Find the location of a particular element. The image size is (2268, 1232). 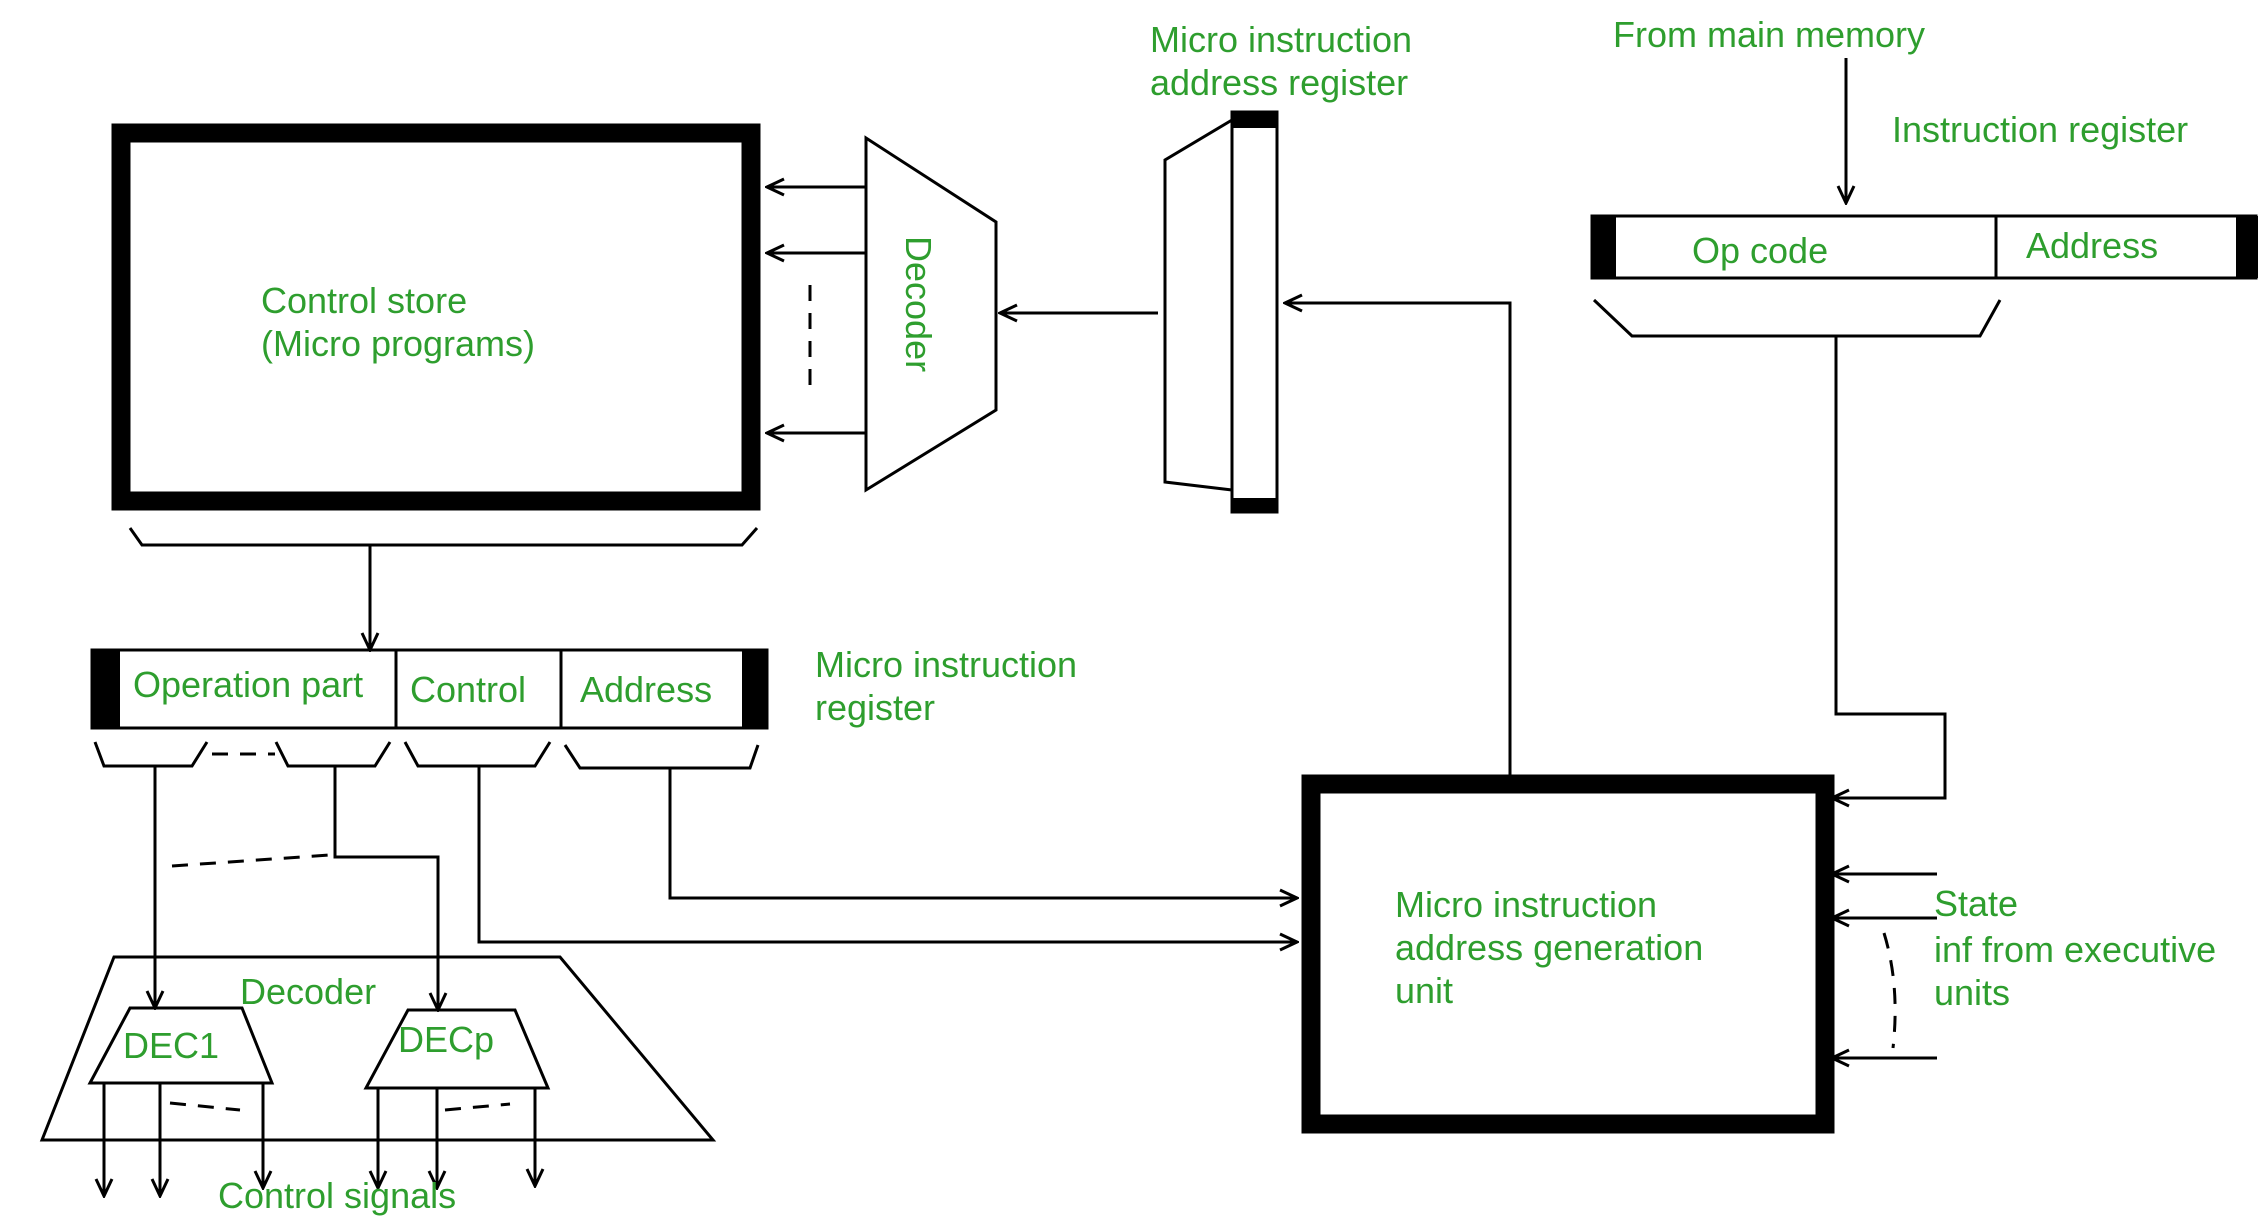

magu-label-1: Micro instruction is located at coordinates (1526, 904).